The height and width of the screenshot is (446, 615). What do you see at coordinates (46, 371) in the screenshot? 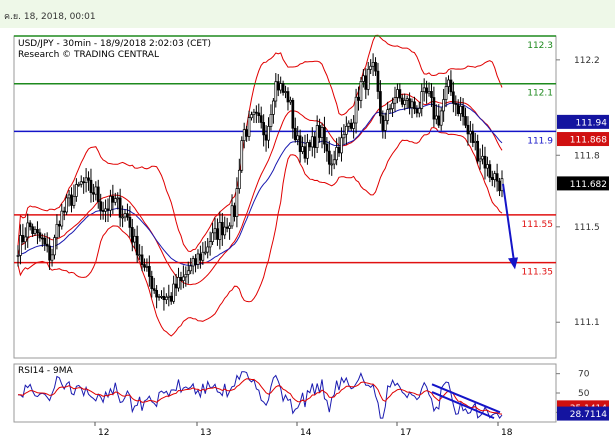
I see `rsi-title: RSI14 - 9MA` at bounding box center [46, 371].